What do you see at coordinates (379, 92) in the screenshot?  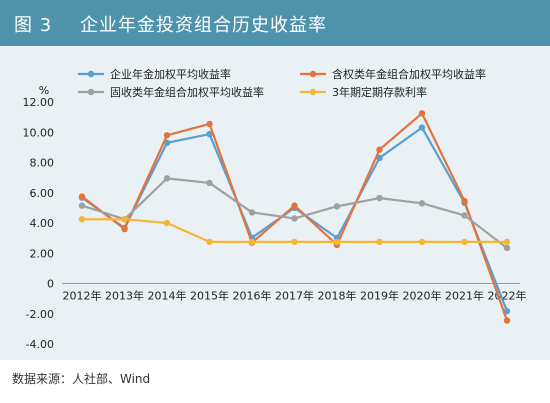 I see `legend-label: 3年期定期存款利率` at bounding box center [379, 92].